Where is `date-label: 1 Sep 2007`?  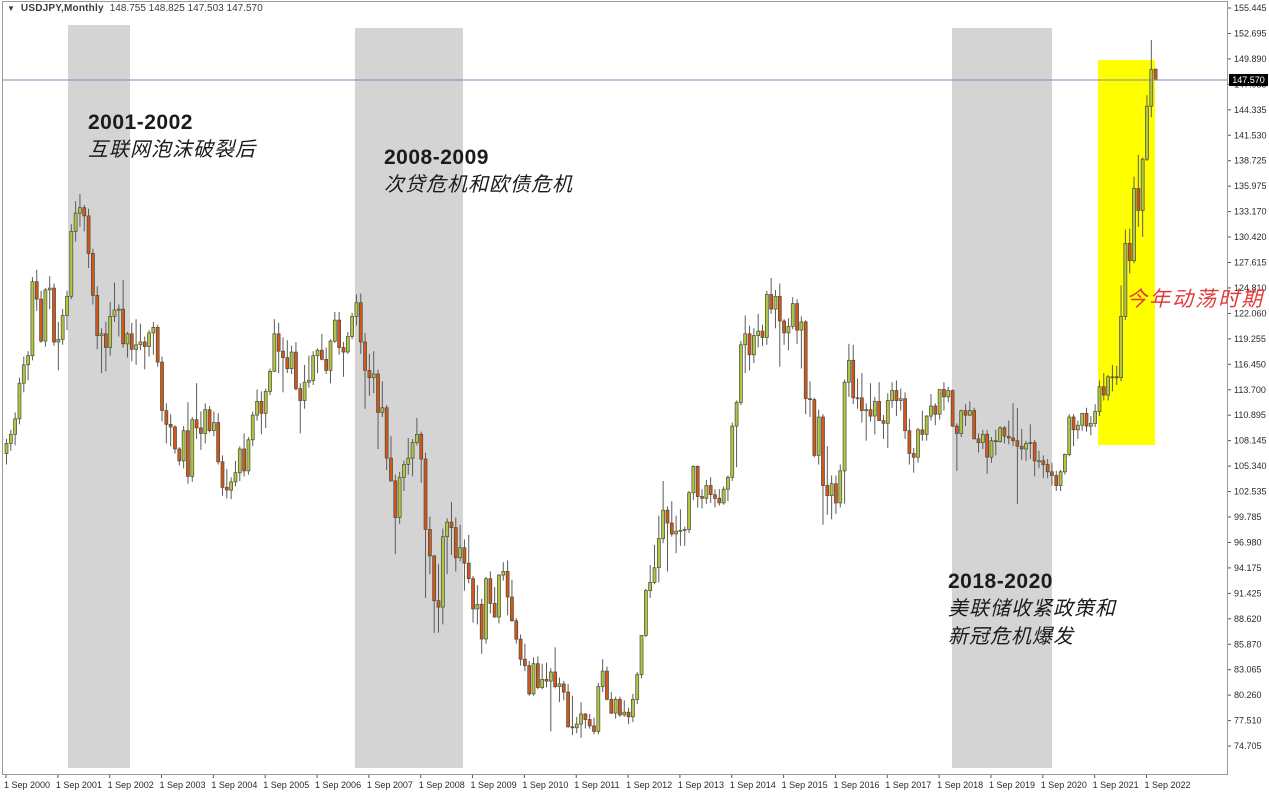 date-label: 1 Sep 2007 is located at coordinates (390, 785).